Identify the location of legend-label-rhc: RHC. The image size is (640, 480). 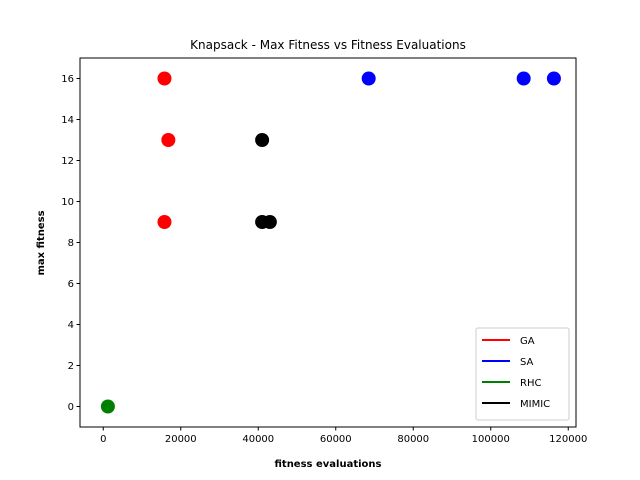
(530, 383).